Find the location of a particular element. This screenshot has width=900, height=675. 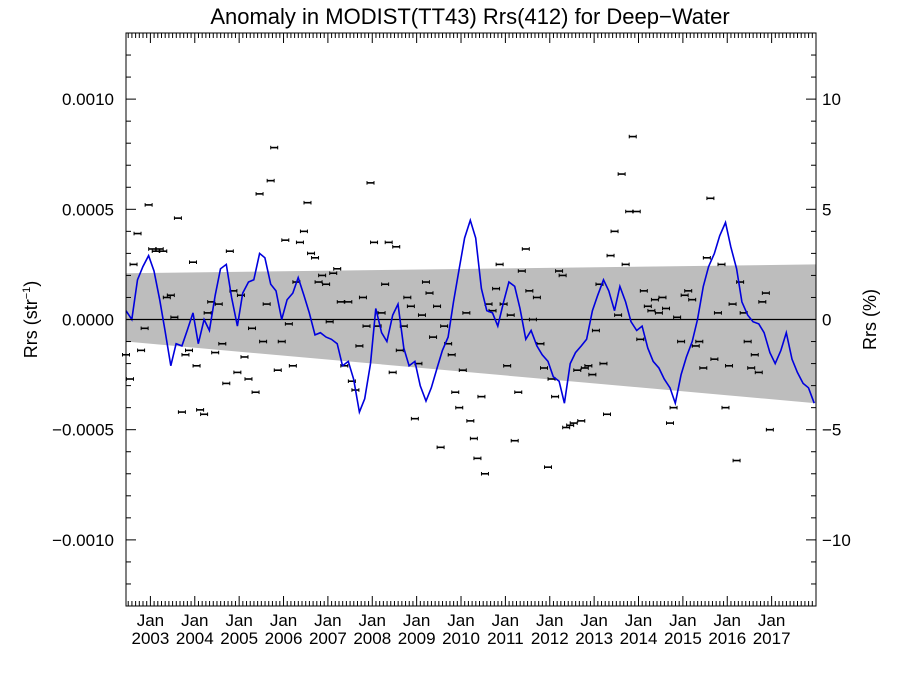

right-tick-label: 0 is located at coordinates (826, 320).